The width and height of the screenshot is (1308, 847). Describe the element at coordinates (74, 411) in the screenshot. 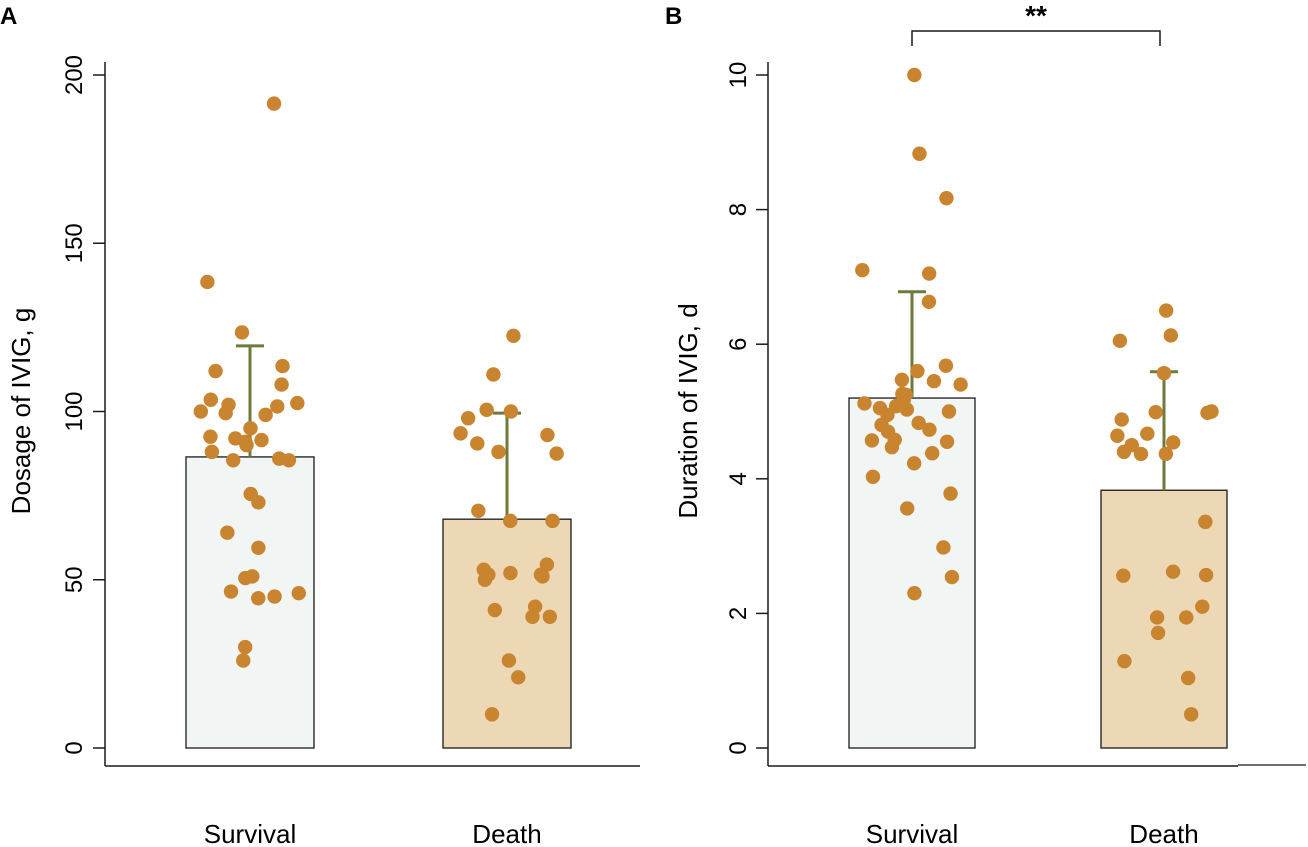

I see `y-tick-label: 100` at that location.